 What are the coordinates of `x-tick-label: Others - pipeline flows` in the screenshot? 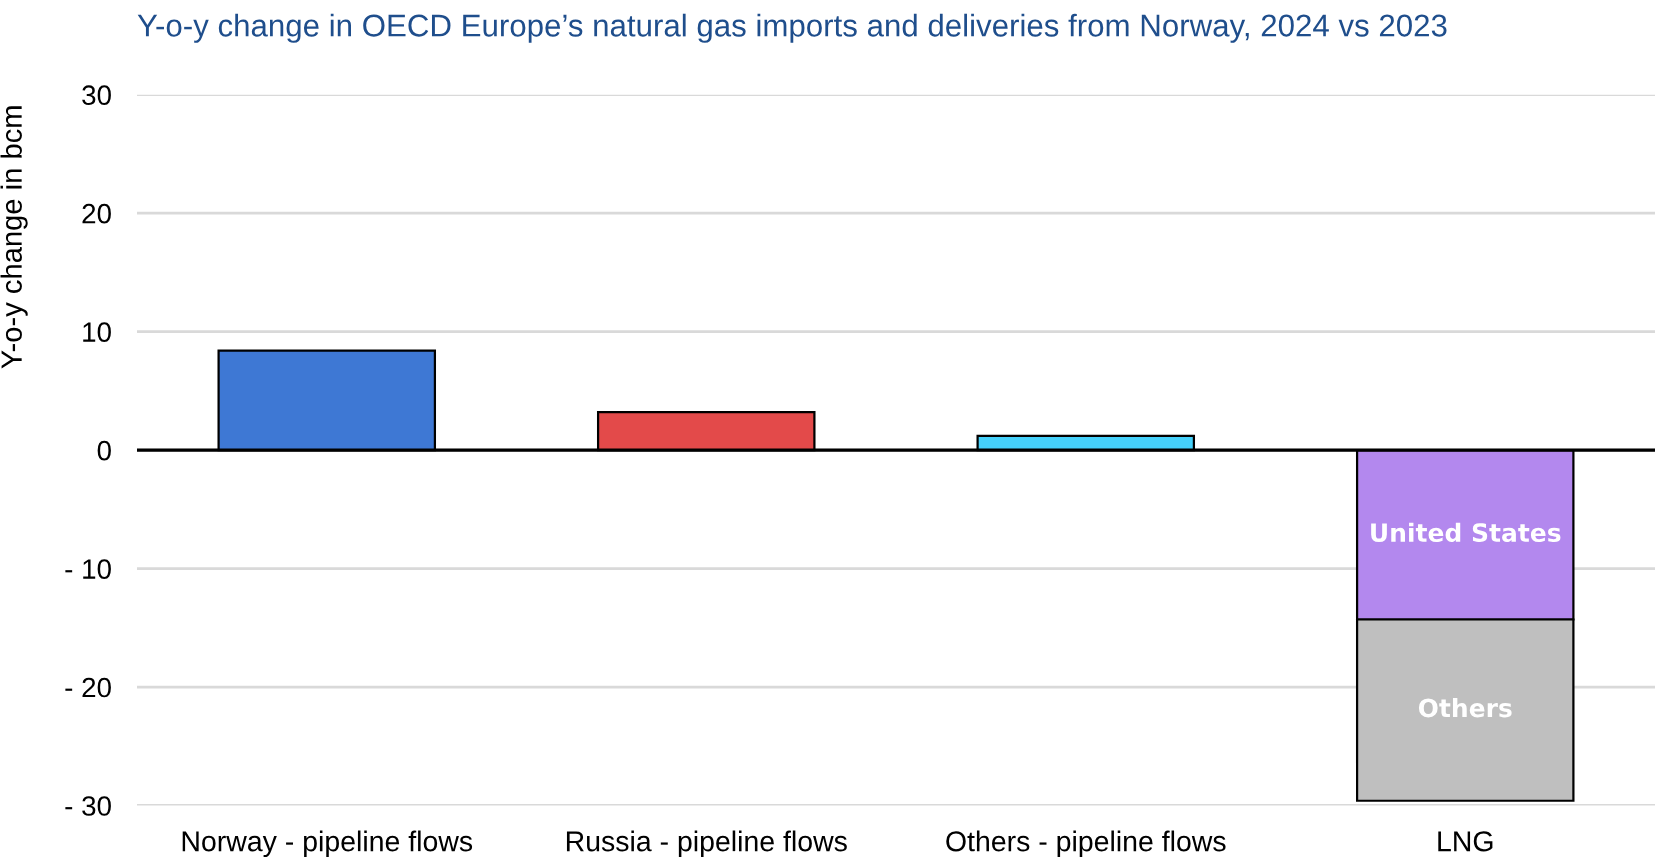 It's located at (1086, 844).